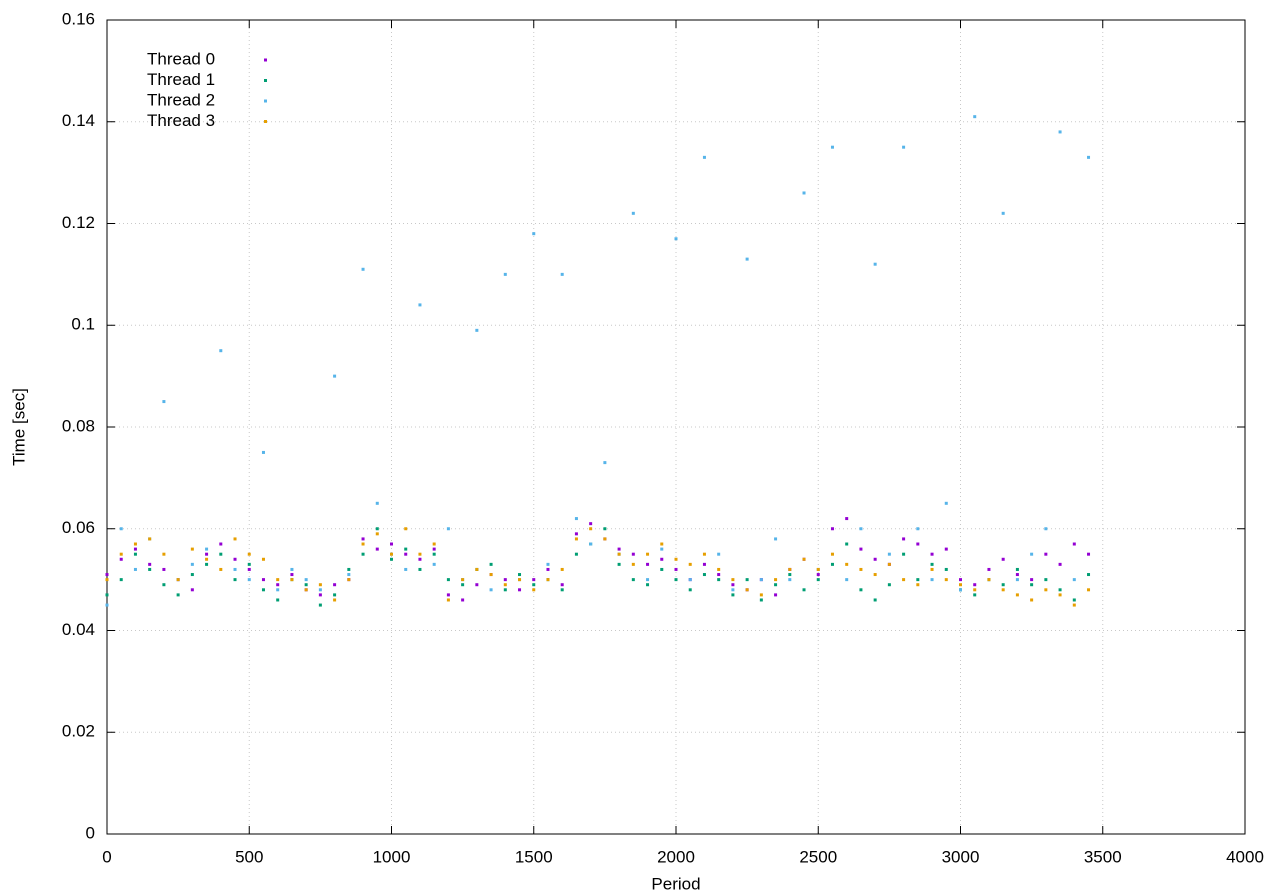 Image resolution: width=1280 pixels, height=896 pixels. What do you see at coordinates (78, 425) in the screenshot?
I see `y-tick-label: 0.08` at bounding box center [78, 425].